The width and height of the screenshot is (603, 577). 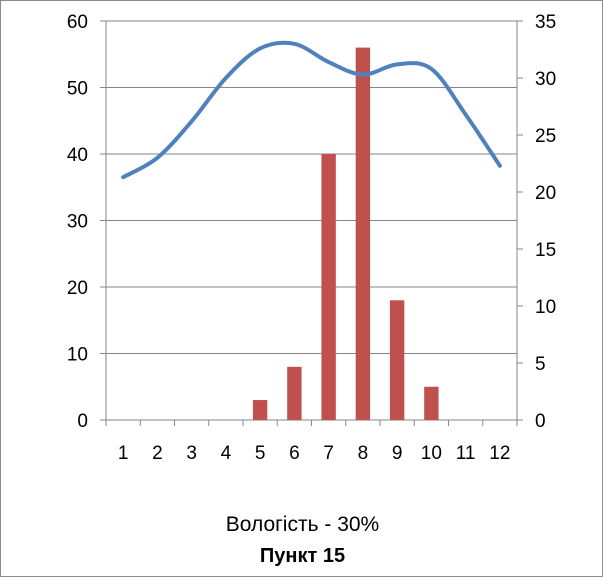 What do you see at coordinates (77, 355) in the screenshot?
I see `y-left-tick-label: 10` at bounding box center [77, 355].